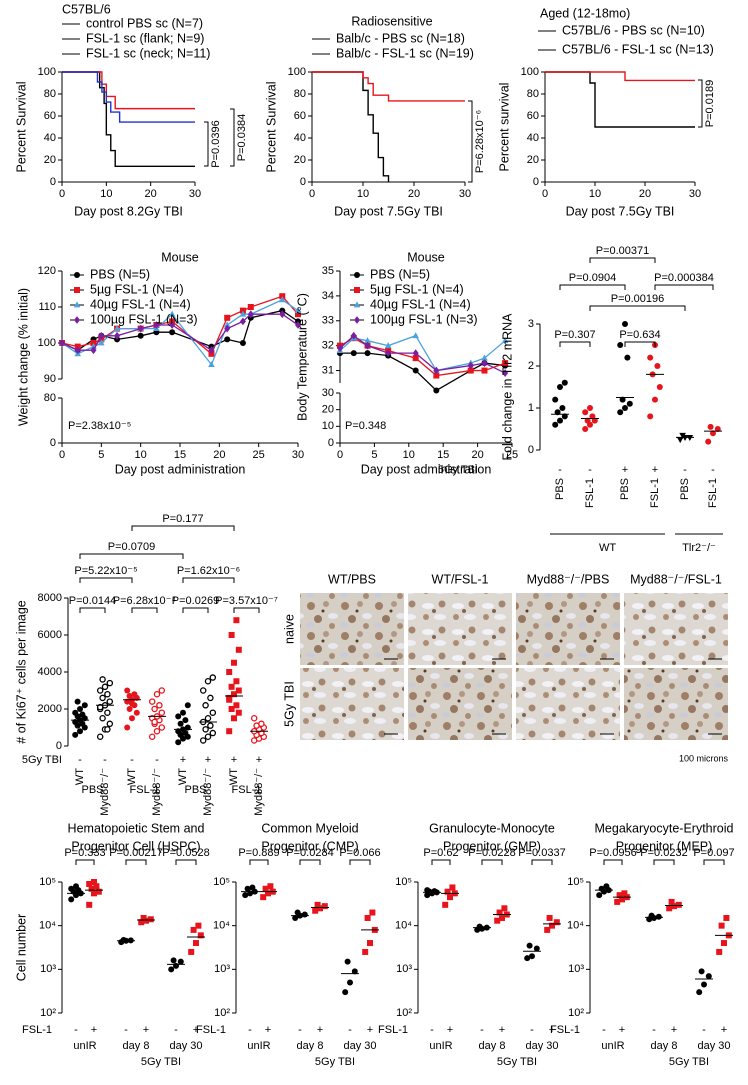 The image size is (748, 1085). Describe the element at coordinates (328, 296) in the screenshot. I see `y-tick-label: 34` at that location.